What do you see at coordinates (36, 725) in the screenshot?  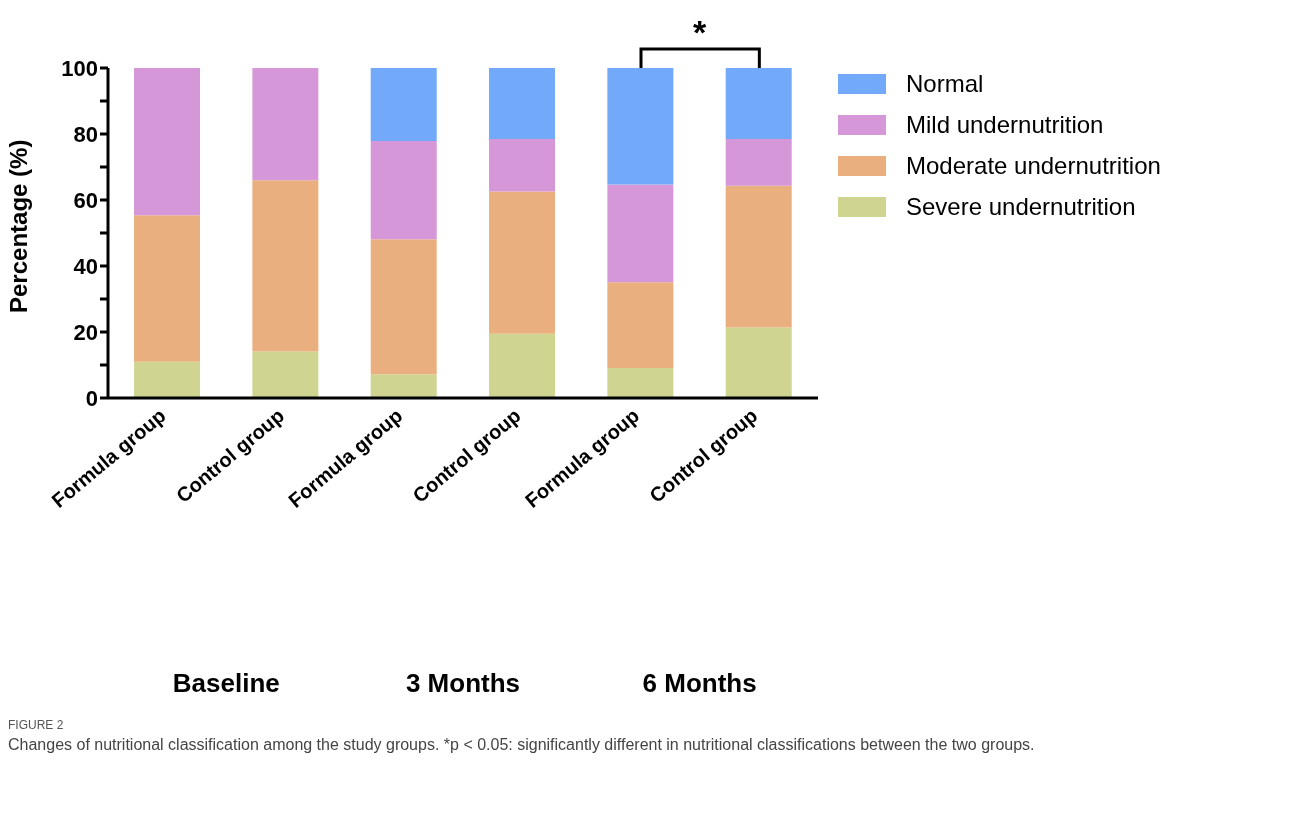 I see `caption: FIGURE 2` at bounding box center [36, 725].